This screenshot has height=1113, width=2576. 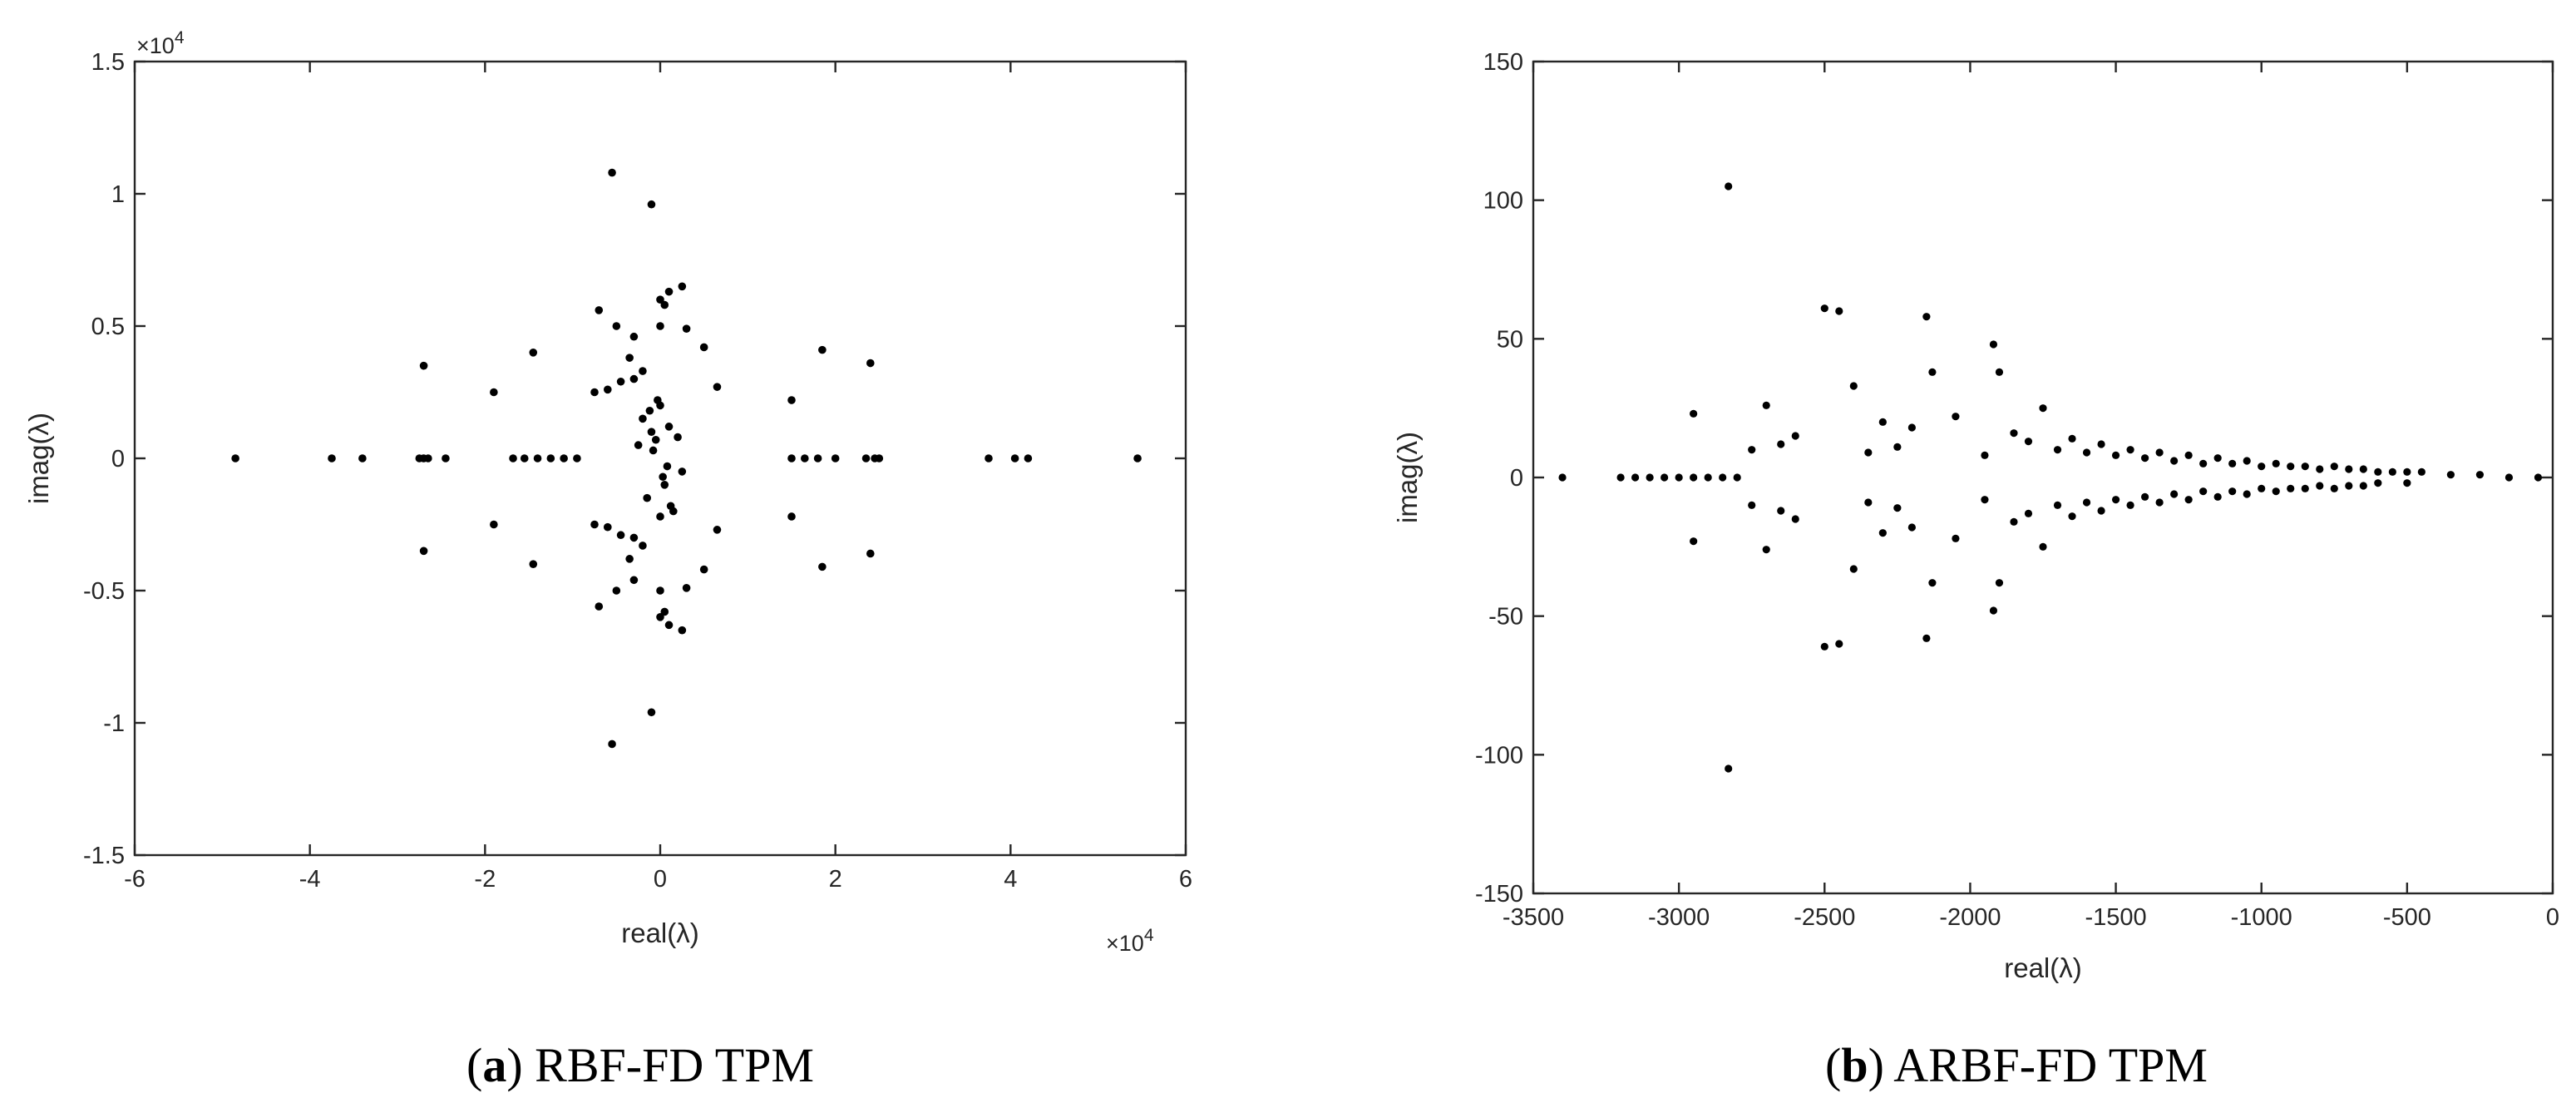 What do you see at coordinates (1185, 879) in the screenshot?
I see `panel-a-x-tick-label: 6` at bounding box center [1185, 879].